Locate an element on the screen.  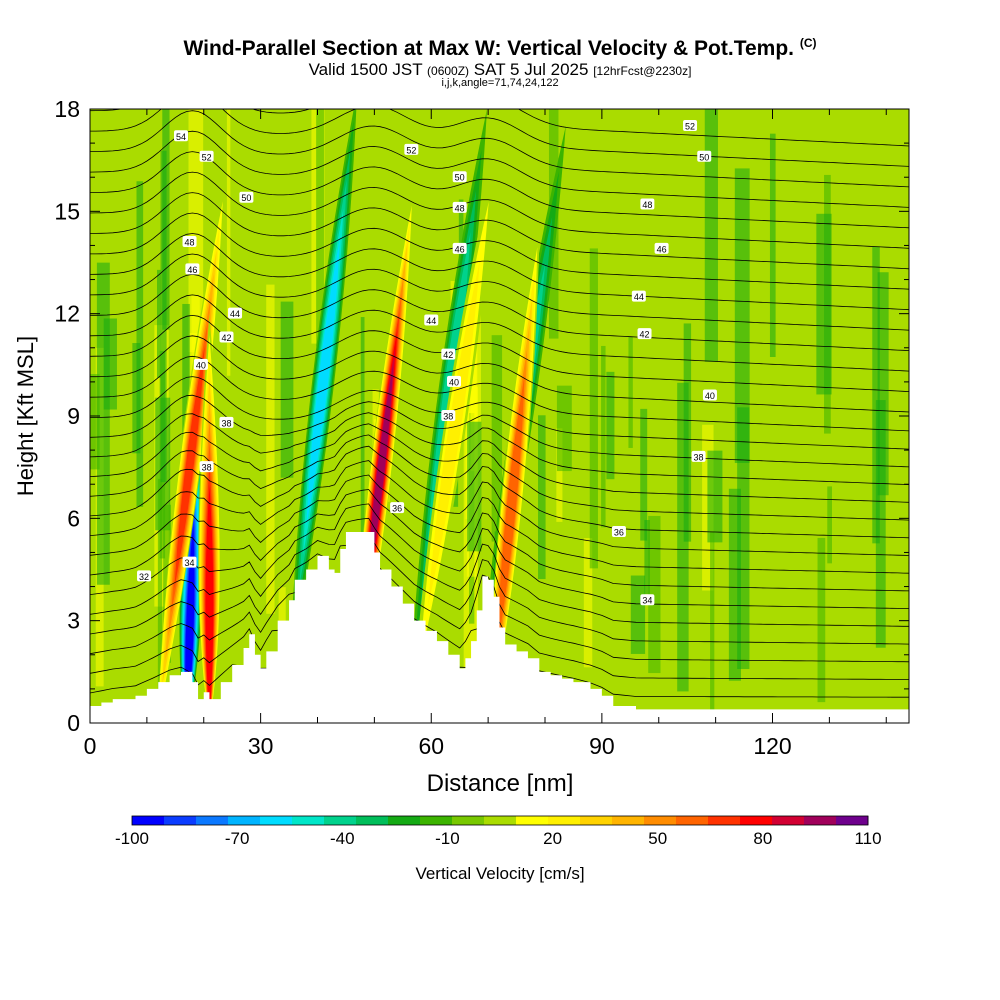
theta-label-text: 46 is located at coordinates (192, 270).